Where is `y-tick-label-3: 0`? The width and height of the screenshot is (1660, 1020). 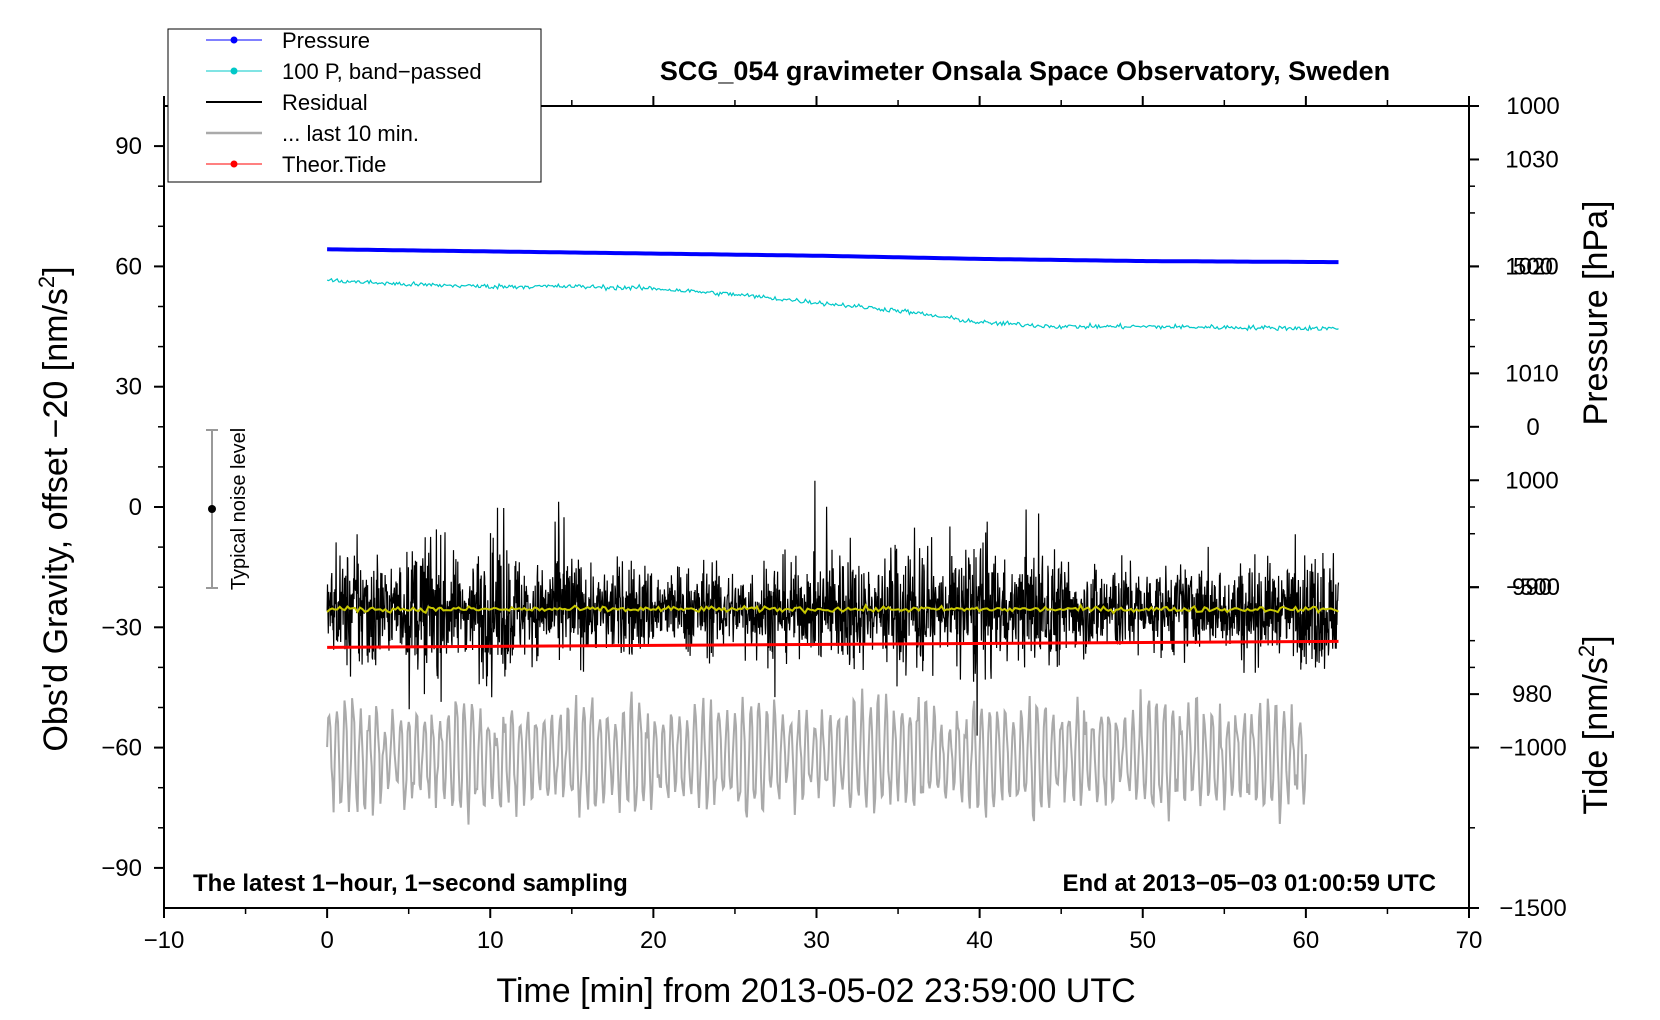
y-tick-label-3: 0 is located at coordinates (135, 507).